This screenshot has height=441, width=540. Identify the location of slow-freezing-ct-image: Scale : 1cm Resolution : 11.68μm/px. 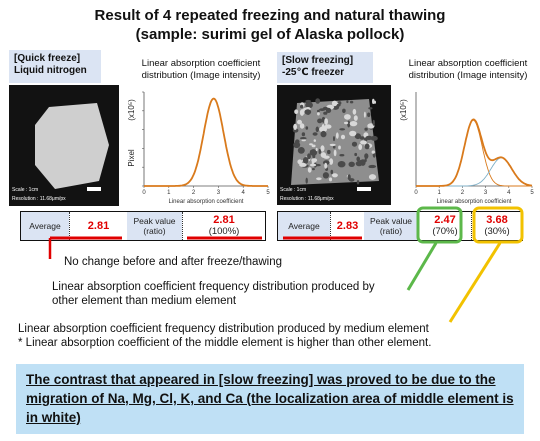
(334, 145).